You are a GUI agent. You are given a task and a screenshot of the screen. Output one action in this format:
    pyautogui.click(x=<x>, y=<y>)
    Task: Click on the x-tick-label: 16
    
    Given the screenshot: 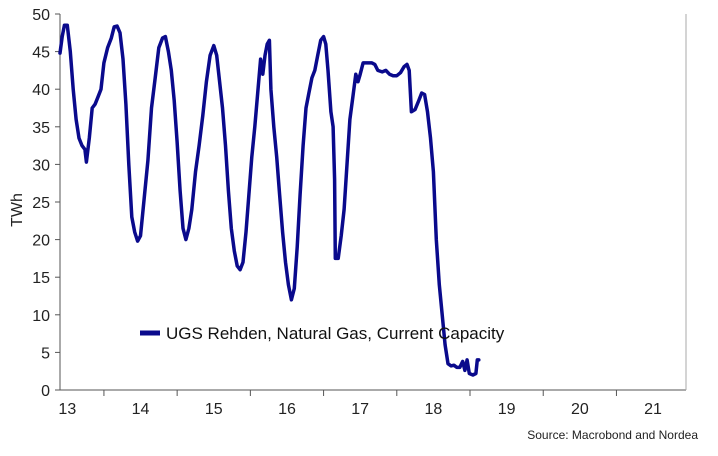 What is the action you would take?
    pyautogui.click(x=287, y=409)
    